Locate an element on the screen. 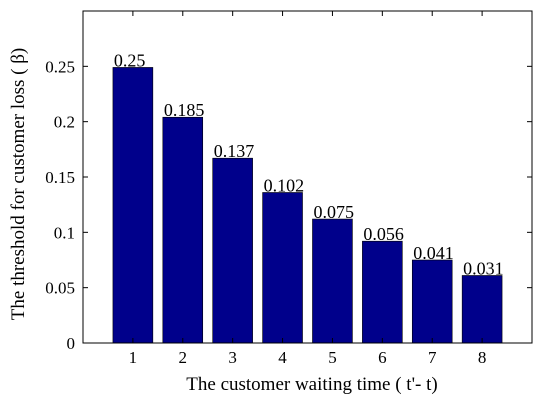 This screenshot has width=550, height=401. data-label-5: 0.075 is located at coordinates (333, 212).